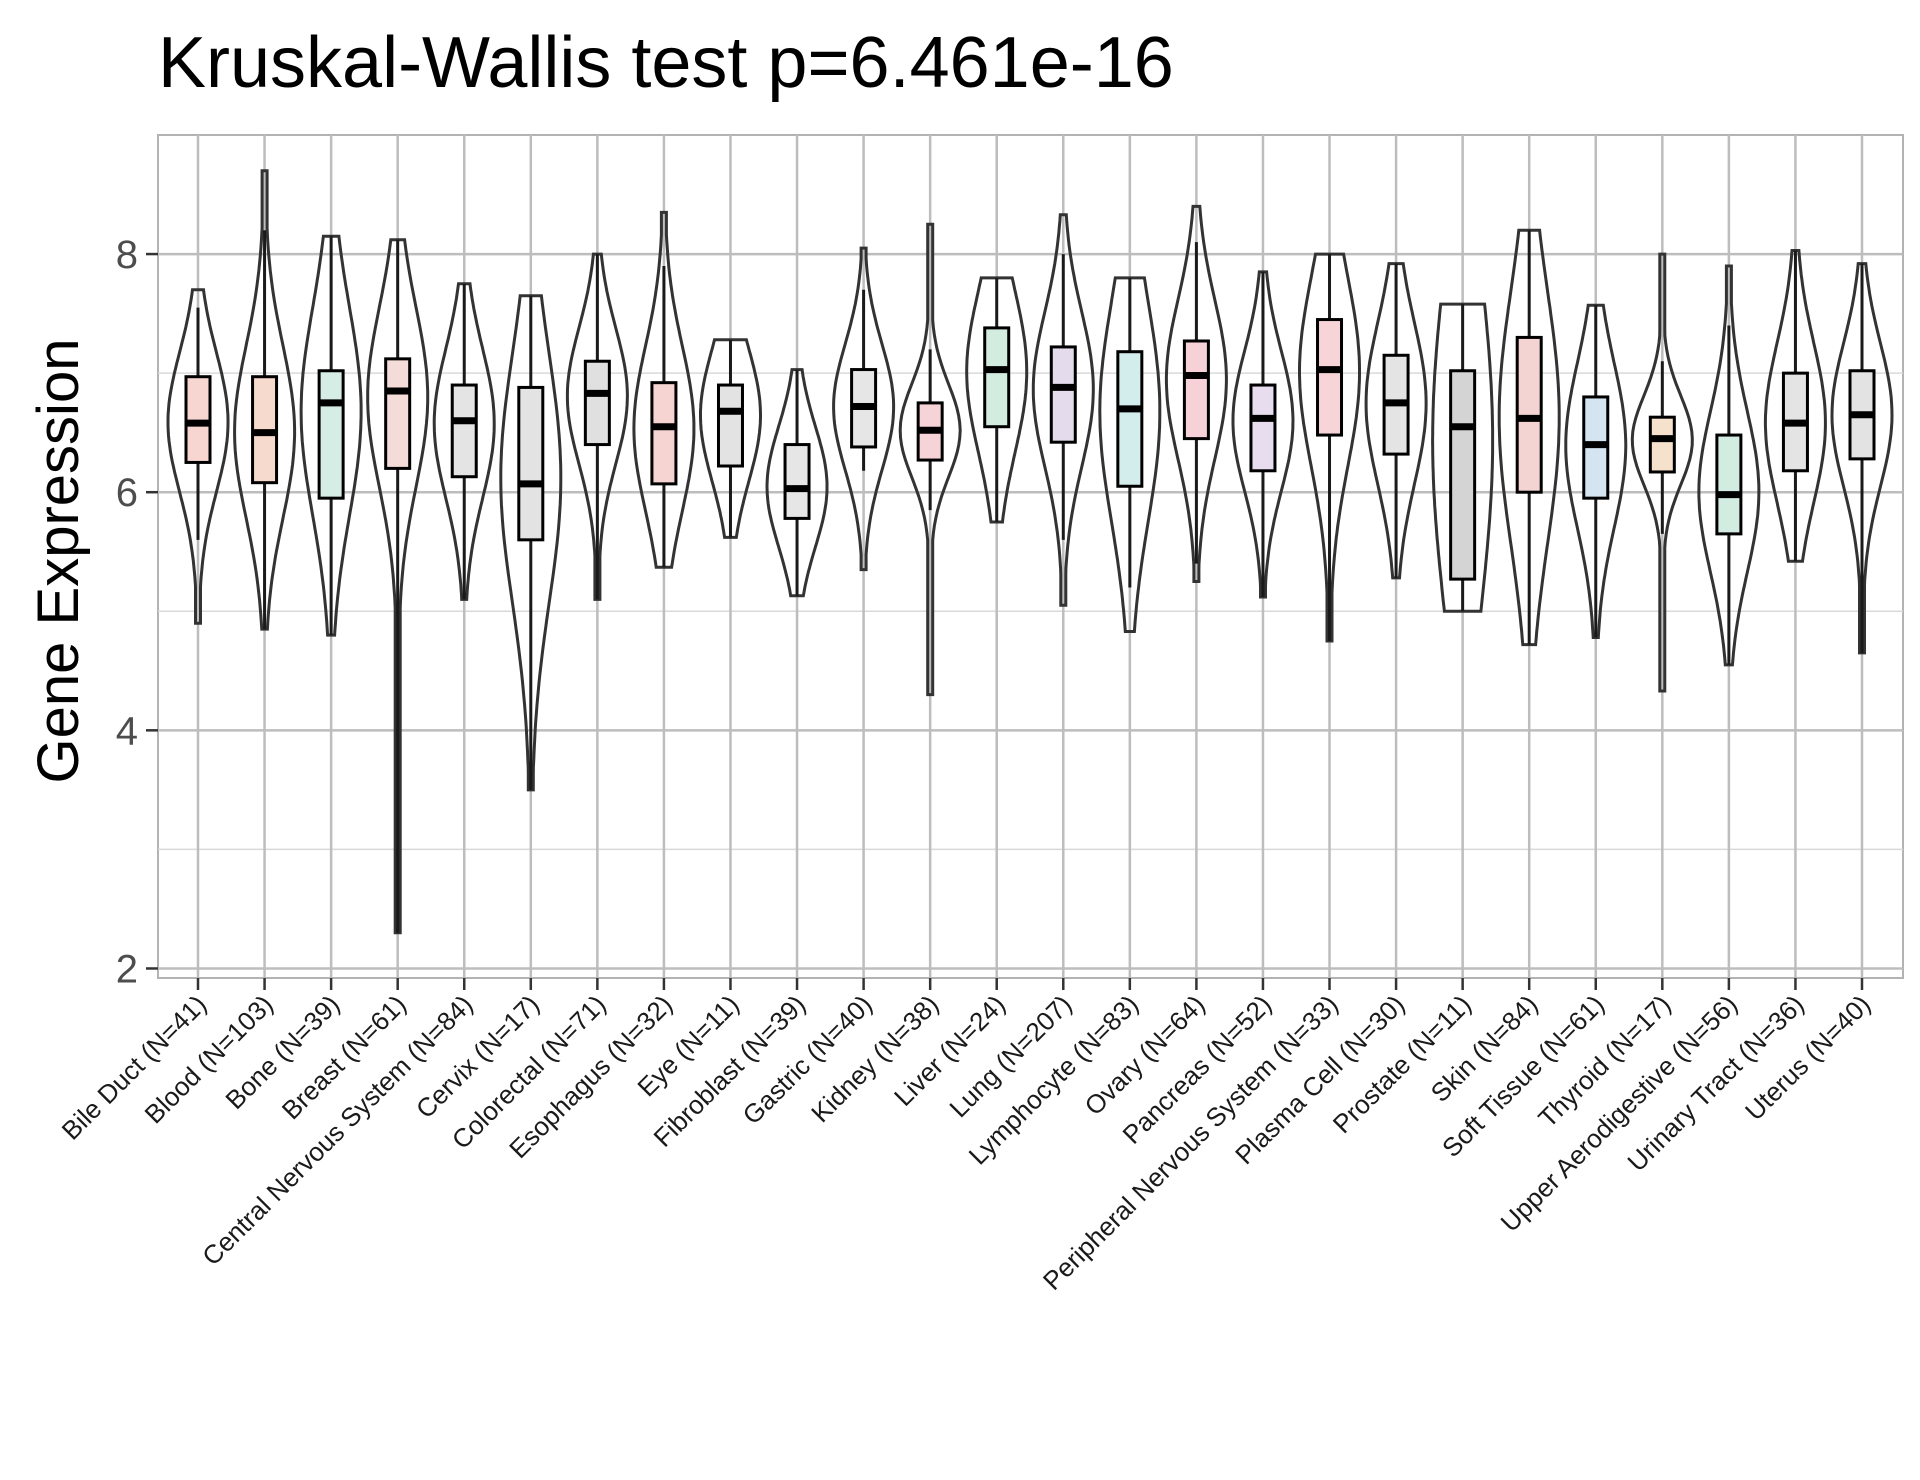  Describe the element at coordinates (127, 969) in the screenshot. I see `y-tick-label: 2` at that location.